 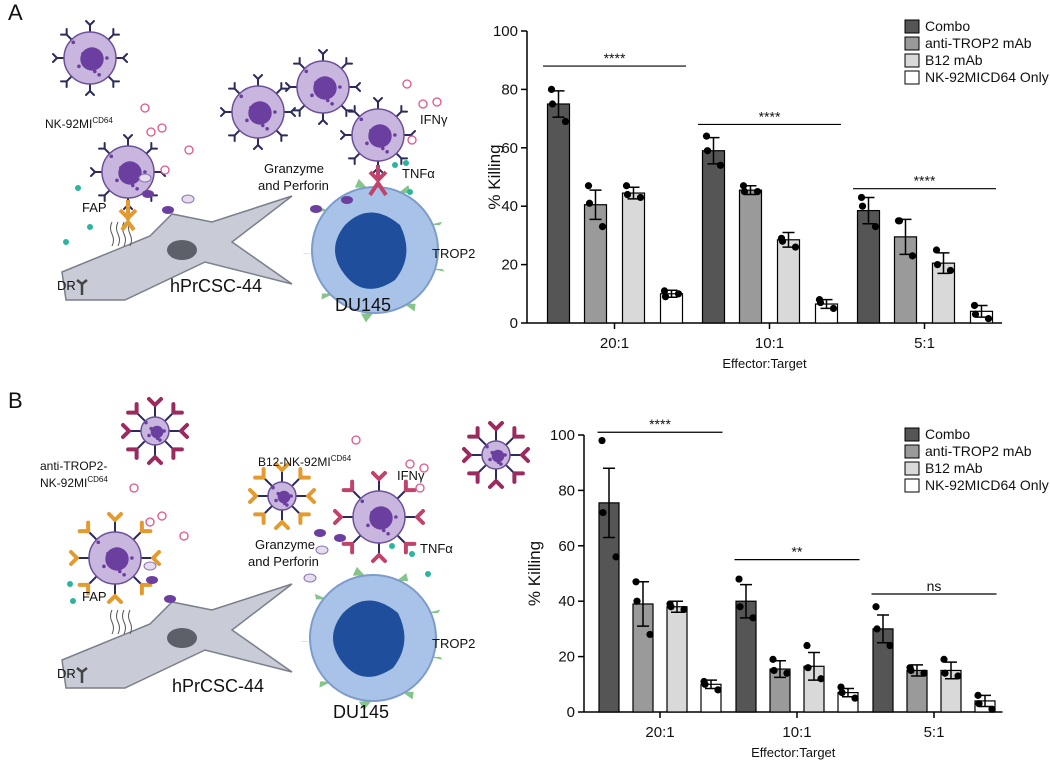 What do you see at coordinates (66, 673) in the screenshot?
I see `label-text: DR` at bounding box center [66, 673].